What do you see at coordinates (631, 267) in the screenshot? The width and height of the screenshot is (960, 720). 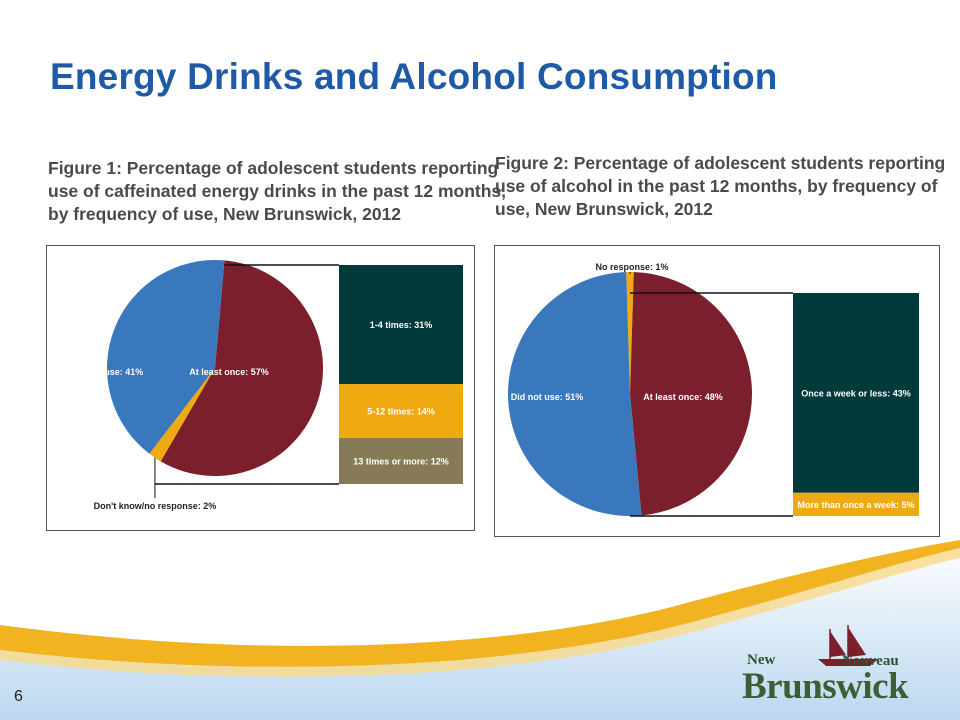 I see `pie-slice-label: No response: 1%` at bounding box center [631, 267].